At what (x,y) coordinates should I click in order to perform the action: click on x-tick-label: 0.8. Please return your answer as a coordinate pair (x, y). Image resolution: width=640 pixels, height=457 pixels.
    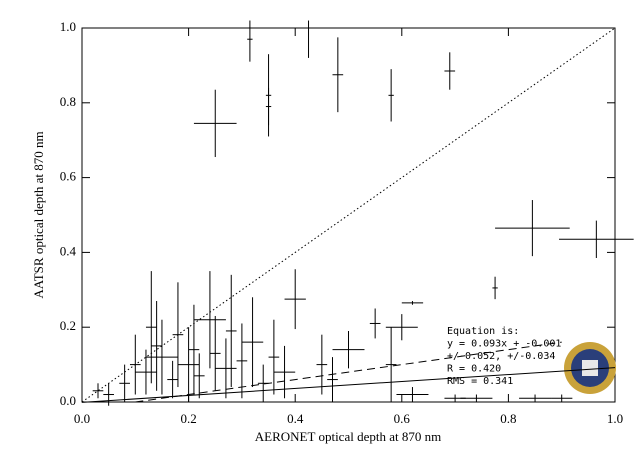
    Looking at the image, I should click on (508, 418).